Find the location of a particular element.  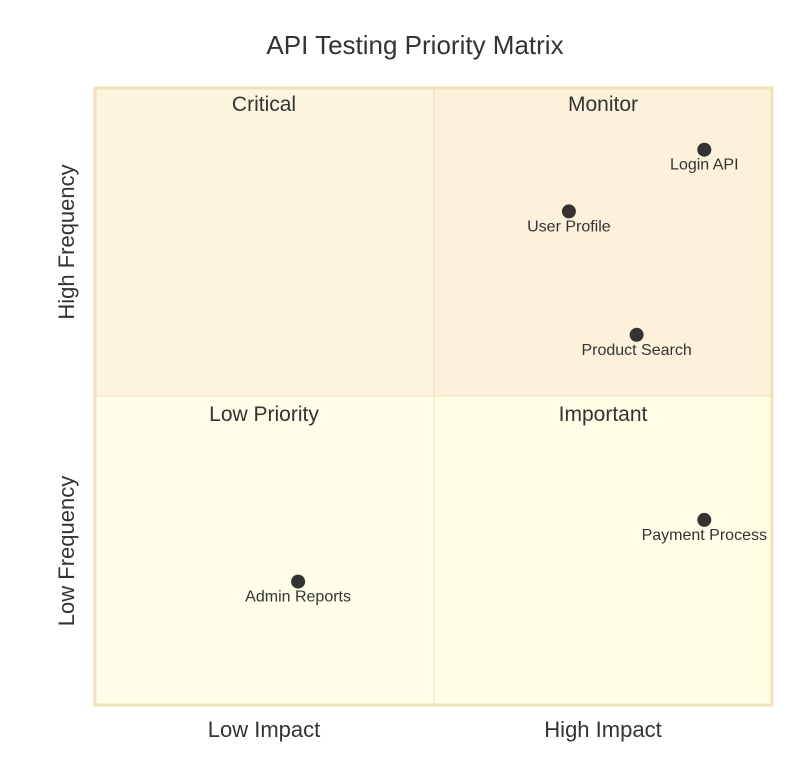

chart-title: API Testing Priority Matrix is located at coordinates (415, 45).